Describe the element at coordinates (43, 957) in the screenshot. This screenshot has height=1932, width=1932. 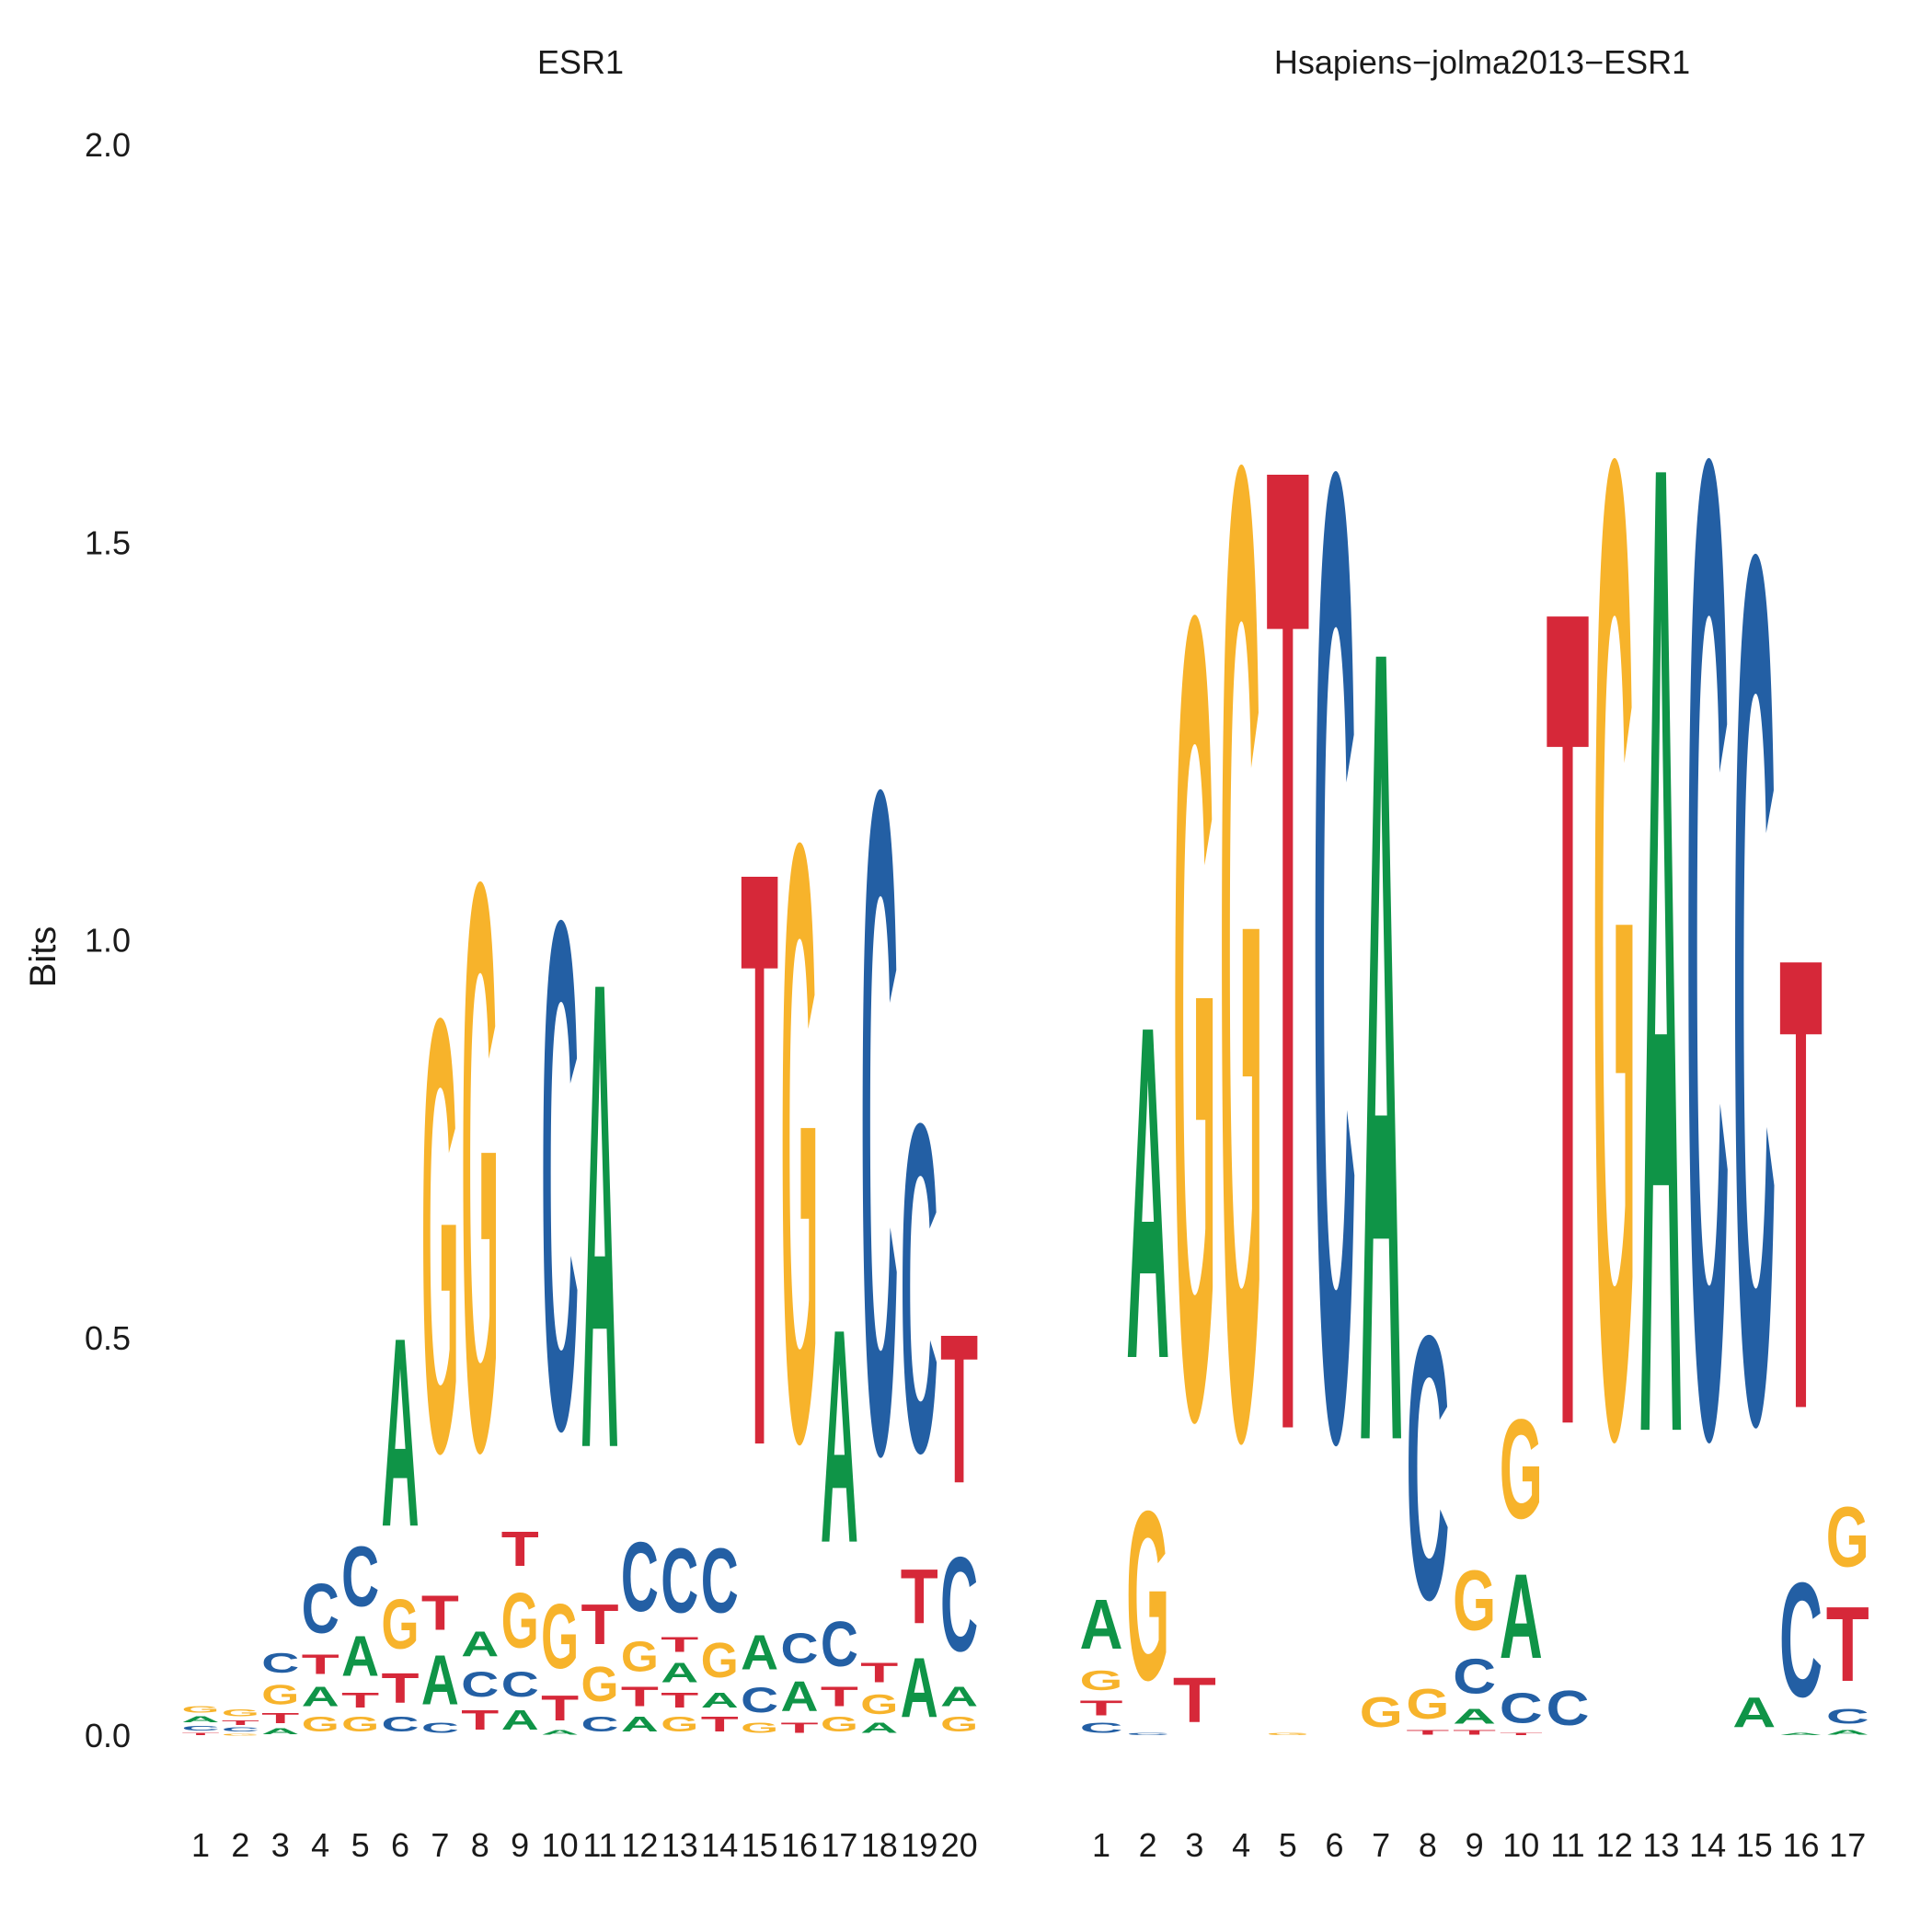
I see `y-axis-label: Bits` at that location.